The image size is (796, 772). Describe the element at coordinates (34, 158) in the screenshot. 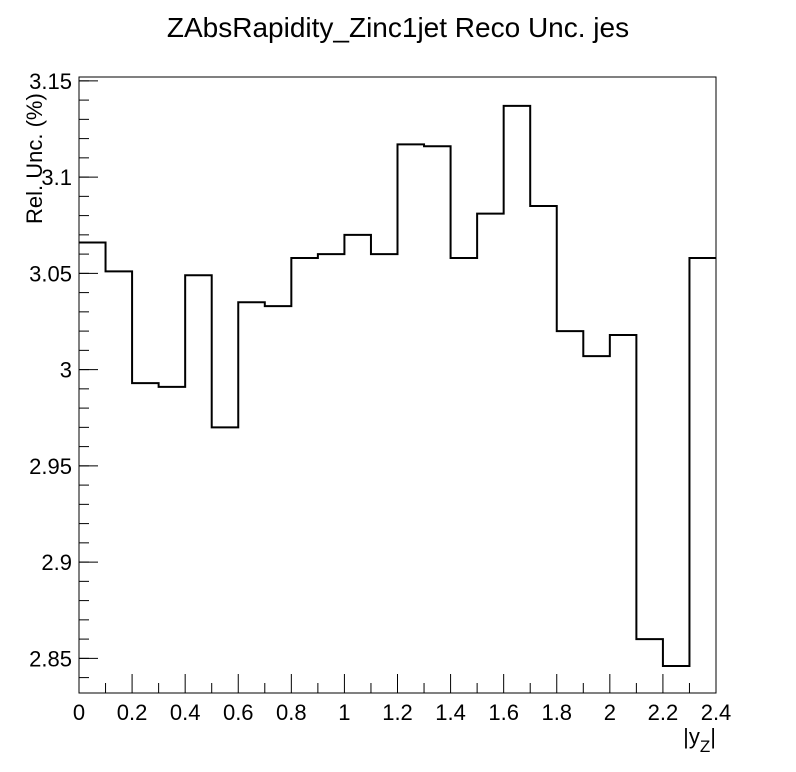

I see `y-axis-label: Rel. Unc. (%)` at that location.